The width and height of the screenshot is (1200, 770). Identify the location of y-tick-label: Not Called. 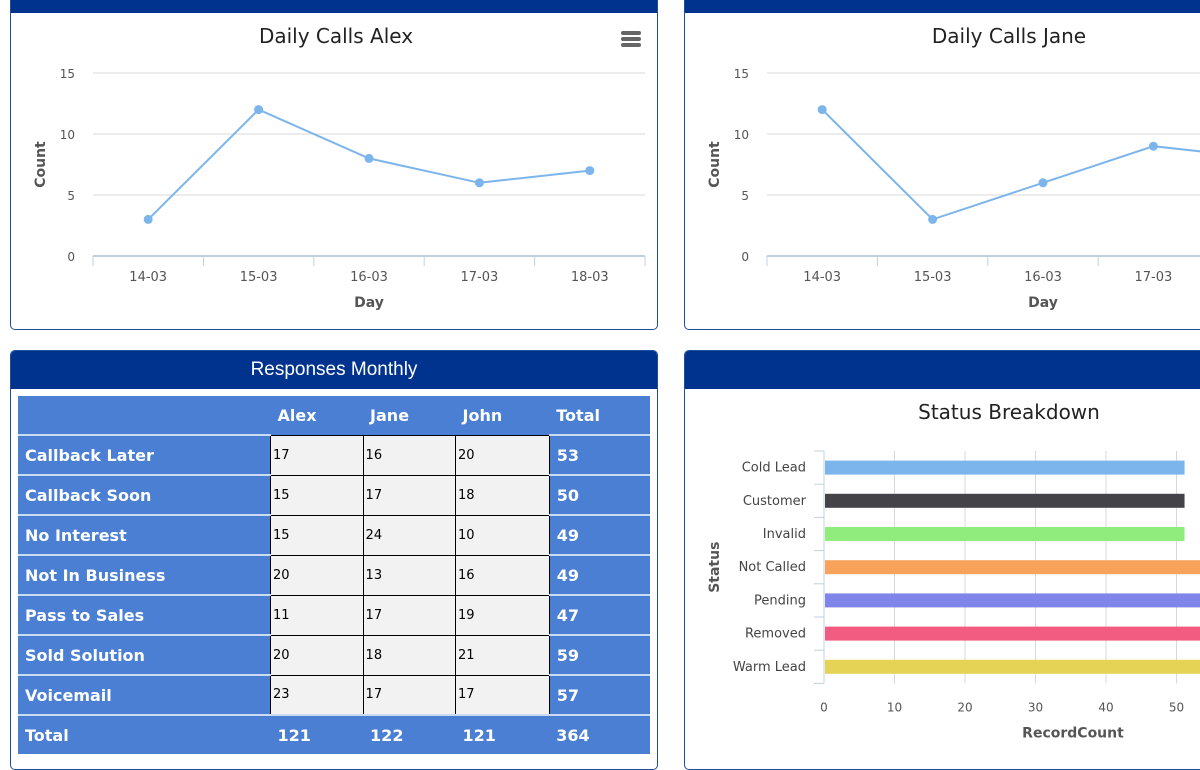
(772, 567).